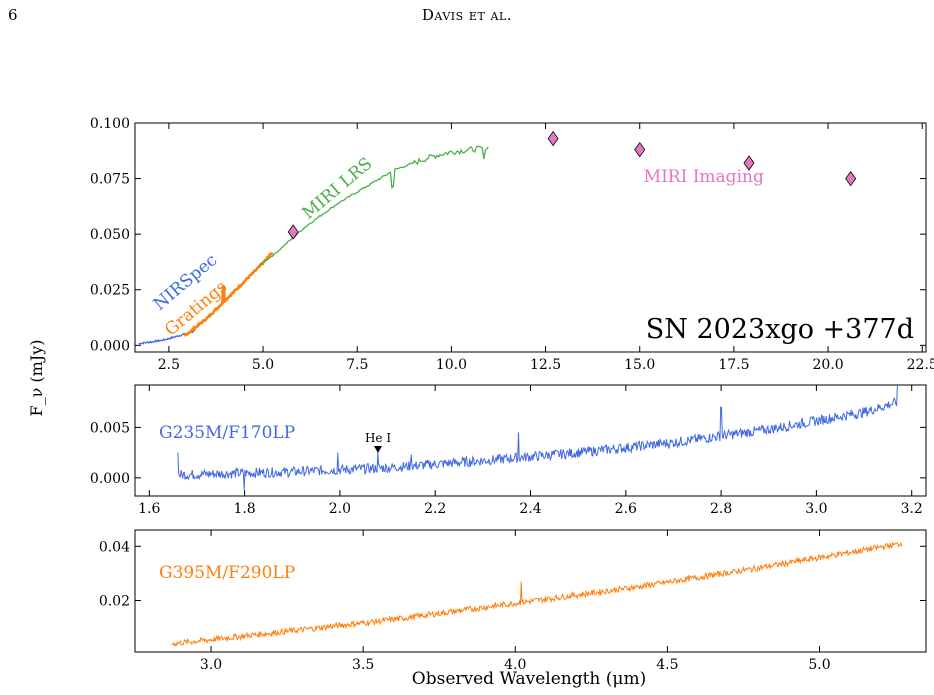 The image size is (934, 695). Describe the element at coordinates (378, 438) in the screenshot. I see `he-i-label: He I` at that location.